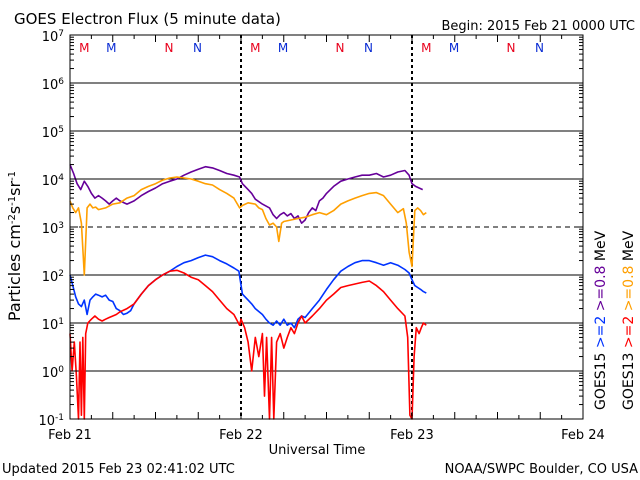 The height and width of the screenshot is (480, 640). What do you see at coordinates (53, 229) in the screenshot?
I see `y-tick-label: 10³` at bounding box center [53, 229].